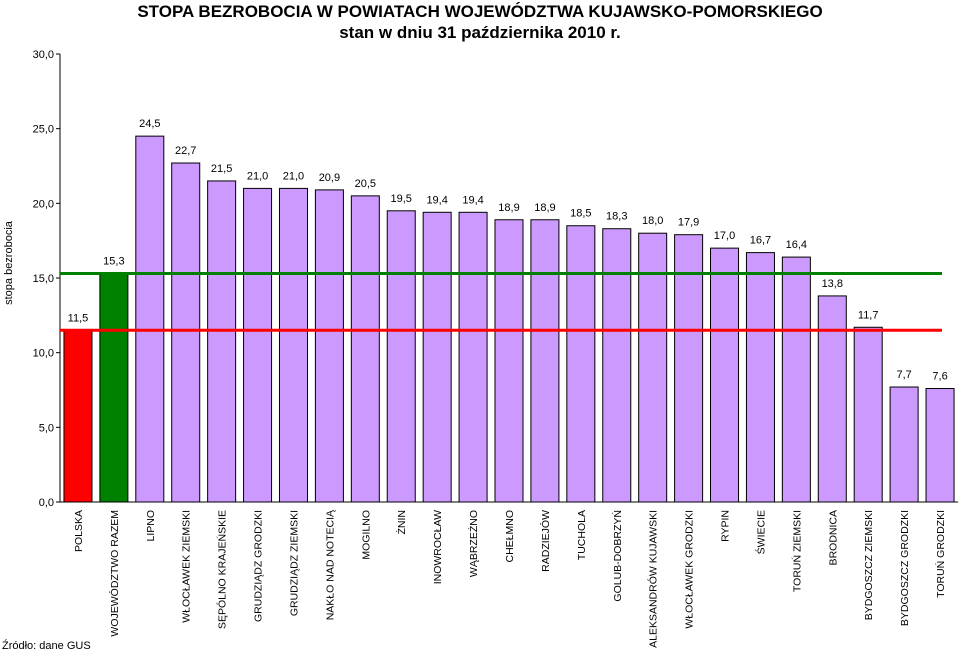  I want to click on data-label: 7,6, so click(939, 377).